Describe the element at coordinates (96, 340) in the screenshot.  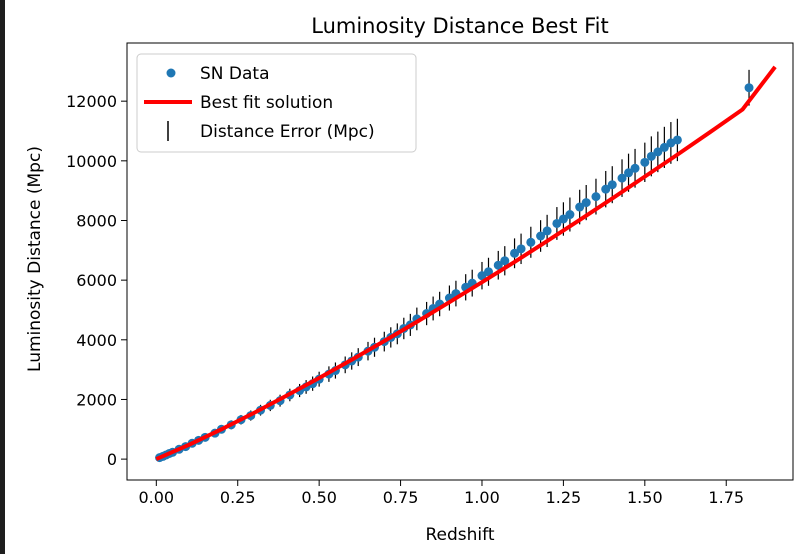
I see `y-tick-label: 4000` at that location.